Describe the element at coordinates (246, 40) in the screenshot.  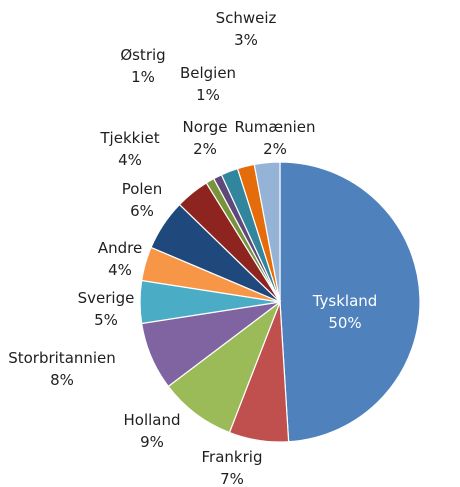
I see `slice-label-value: 3%` at that location.